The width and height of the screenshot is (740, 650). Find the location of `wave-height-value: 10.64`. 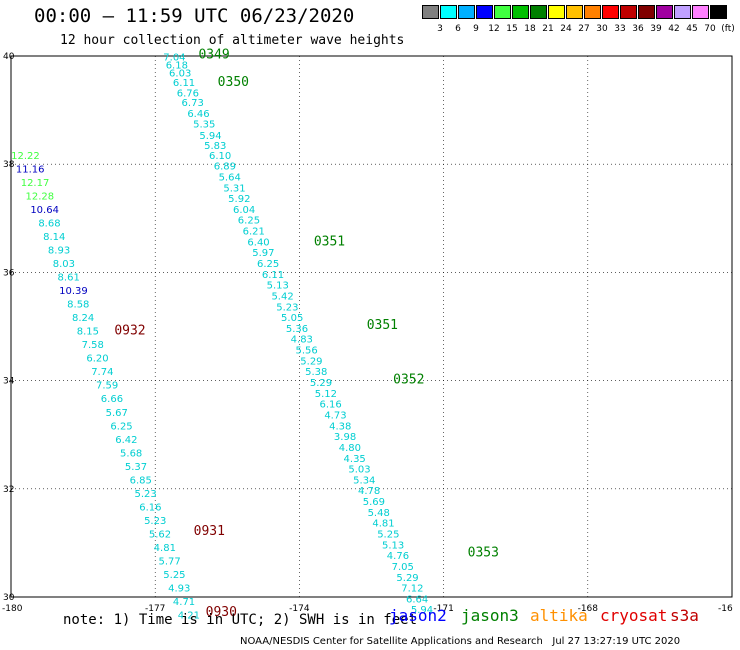

wave-height-value: 10.64 is located at coordinates (44, 210).